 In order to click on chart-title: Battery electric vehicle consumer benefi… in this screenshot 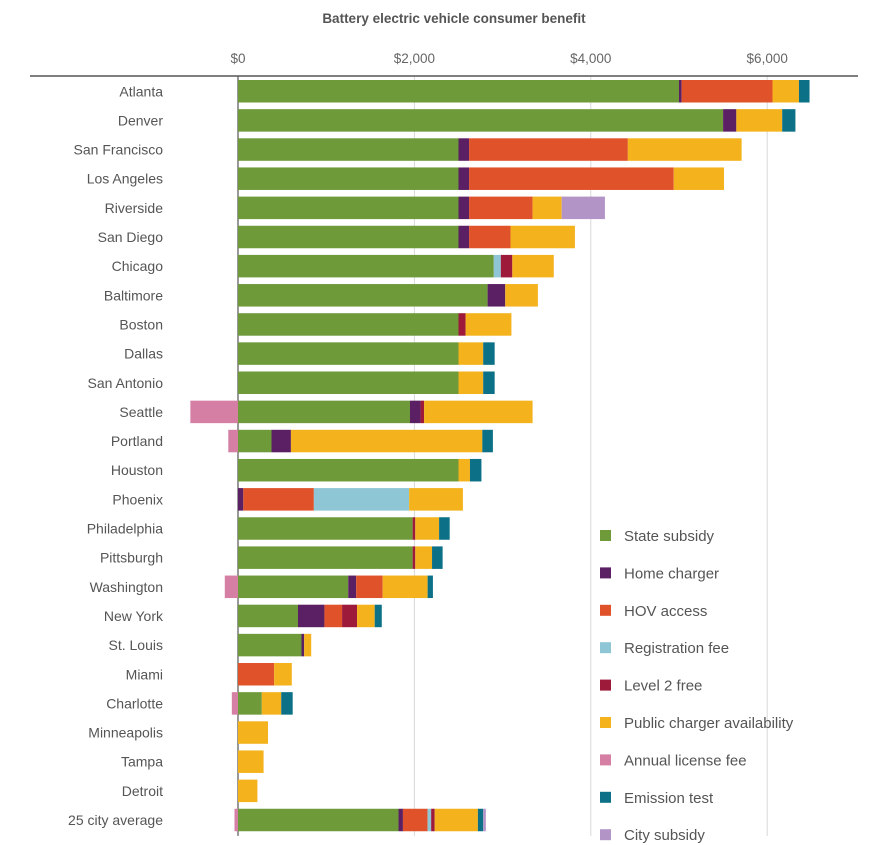, I will do `click(454, 18)`.